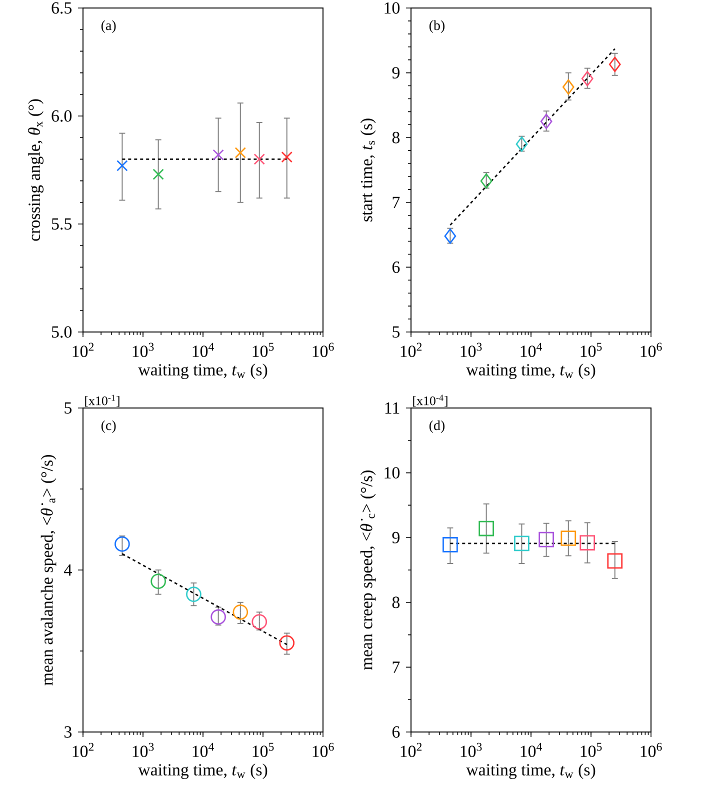  I want to click on y-tick-label: 5.5, so click(62, 224).